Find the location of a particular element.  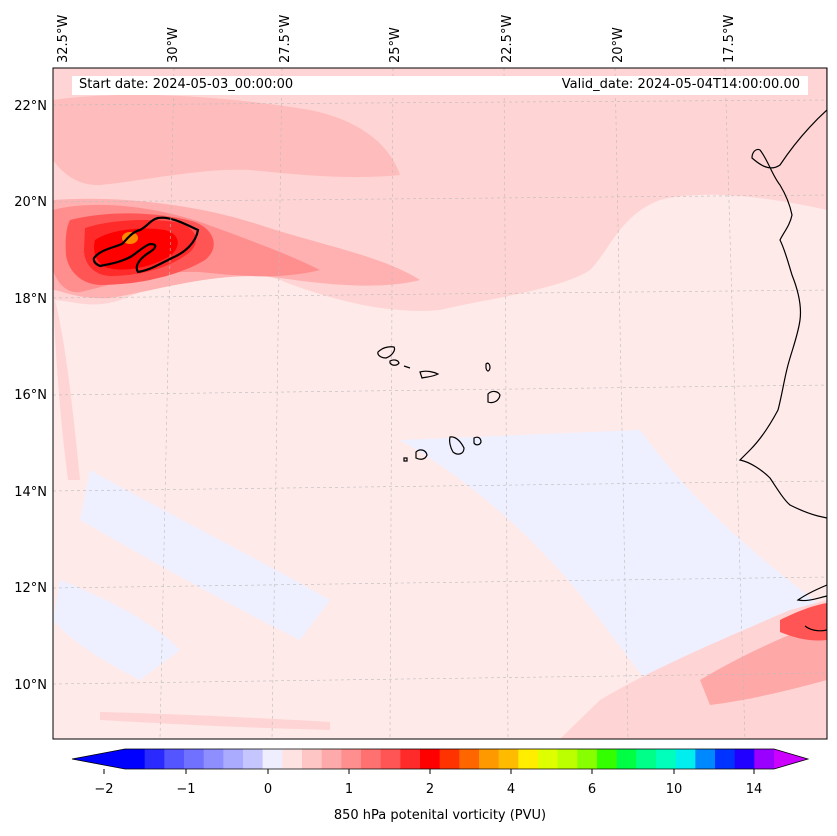

lat-label-12n: 12°N is located at coordinates (30, 588).